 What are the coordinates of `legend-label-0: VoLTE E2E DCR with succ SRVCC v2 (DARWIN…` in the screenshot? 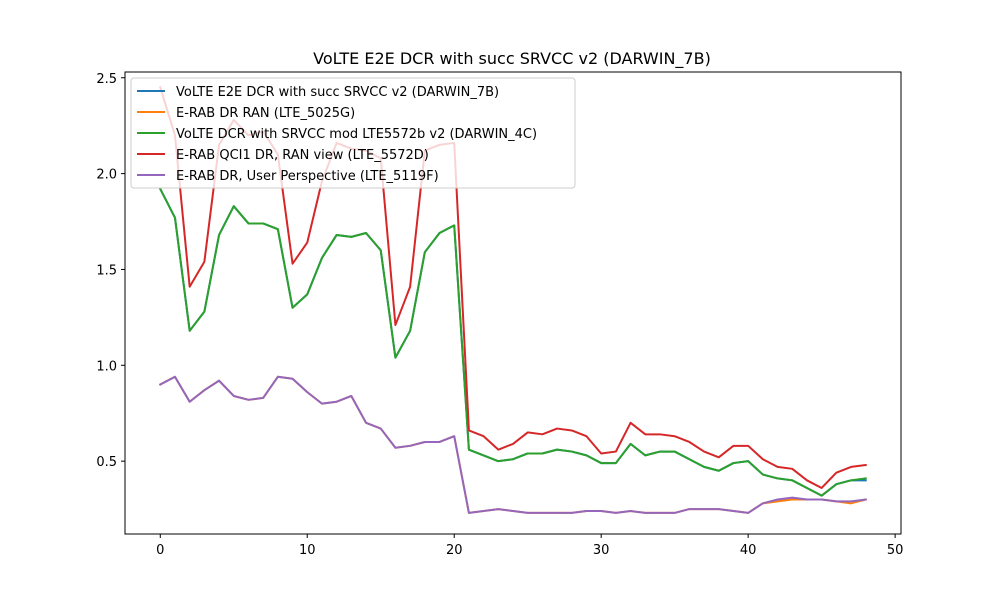 It's located at (337, 92).